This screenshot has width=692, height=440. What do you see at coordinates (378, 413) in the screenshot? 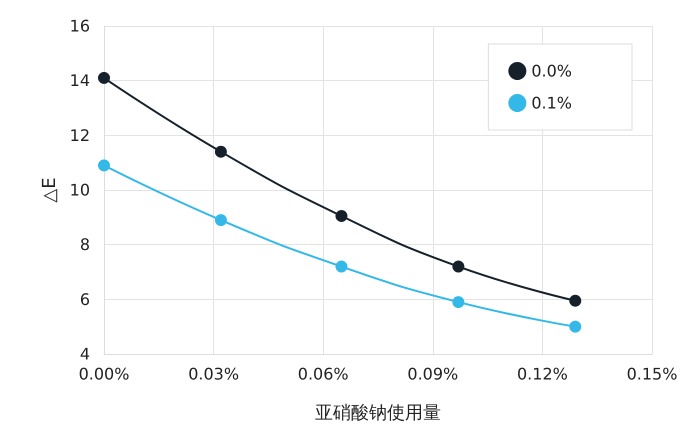
I see `x-axis-title: 亚硝酸钠使用量` at bounding box center [378, 413].